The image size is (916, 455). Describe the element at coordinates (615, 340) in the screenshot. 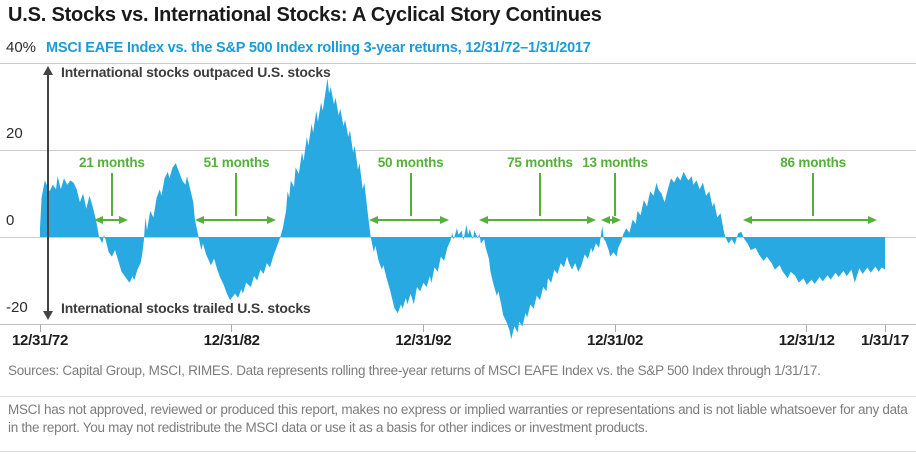

I see `x-tick-label-12/31/02: 12/31/02` at that location.